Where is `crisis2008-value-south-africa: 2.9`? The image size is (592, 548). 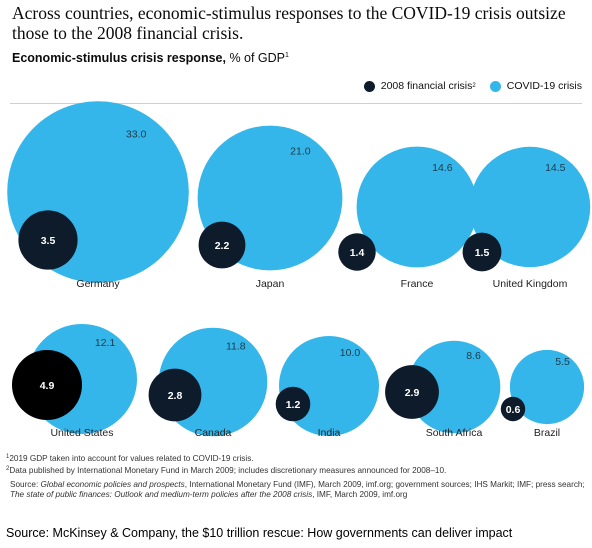
crisis2008-value-south-africa: 2.9 is located at coordinates (412, 393).